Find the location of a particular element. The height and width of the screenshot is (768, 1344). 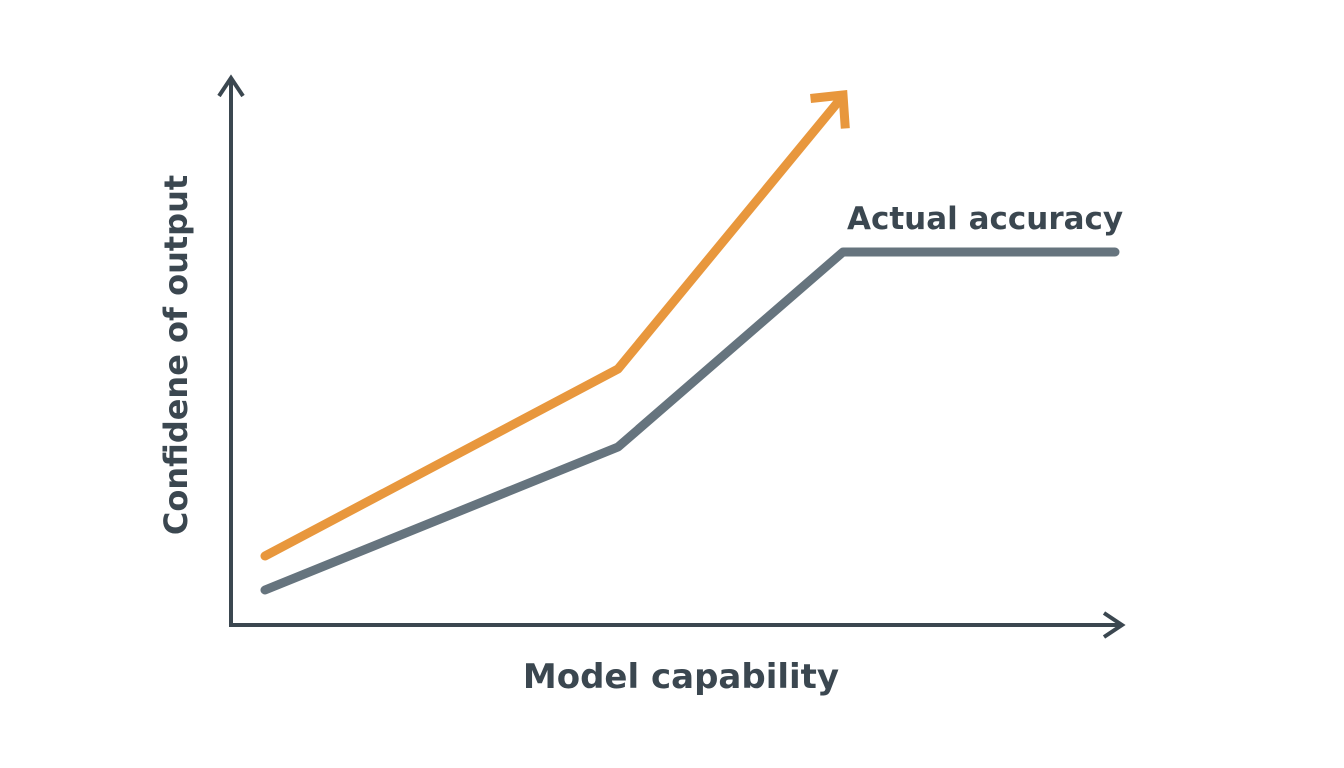

confidence-arrow is located at coordinates (830, 109).